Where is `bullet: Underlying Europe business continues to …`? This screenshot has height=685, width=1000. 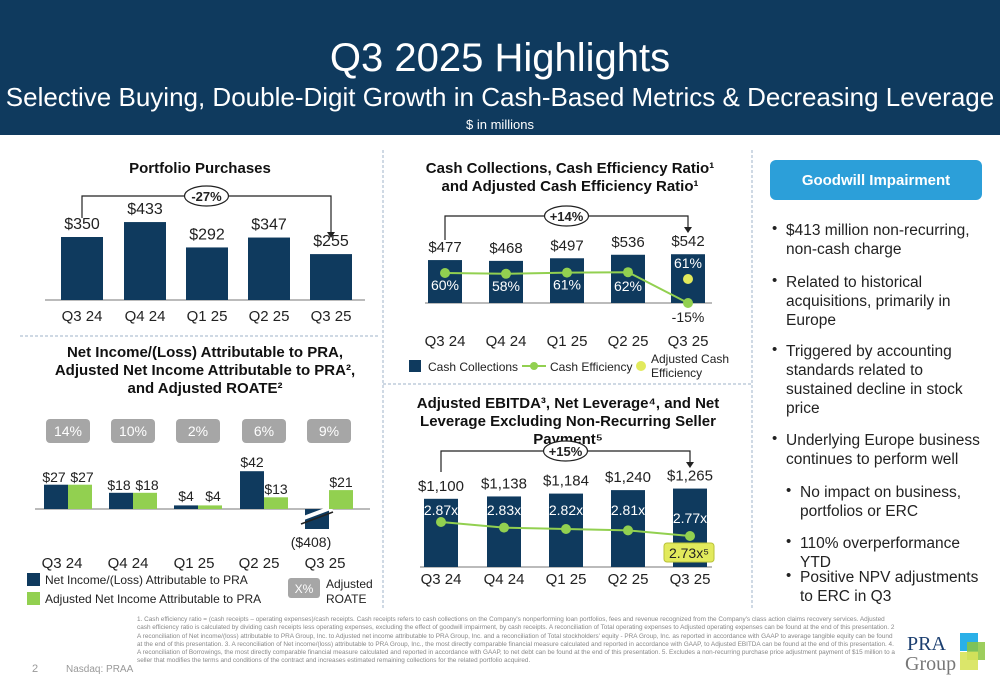
bullet: Underlying Europe business continues to … is located at coordinates (879, 449).